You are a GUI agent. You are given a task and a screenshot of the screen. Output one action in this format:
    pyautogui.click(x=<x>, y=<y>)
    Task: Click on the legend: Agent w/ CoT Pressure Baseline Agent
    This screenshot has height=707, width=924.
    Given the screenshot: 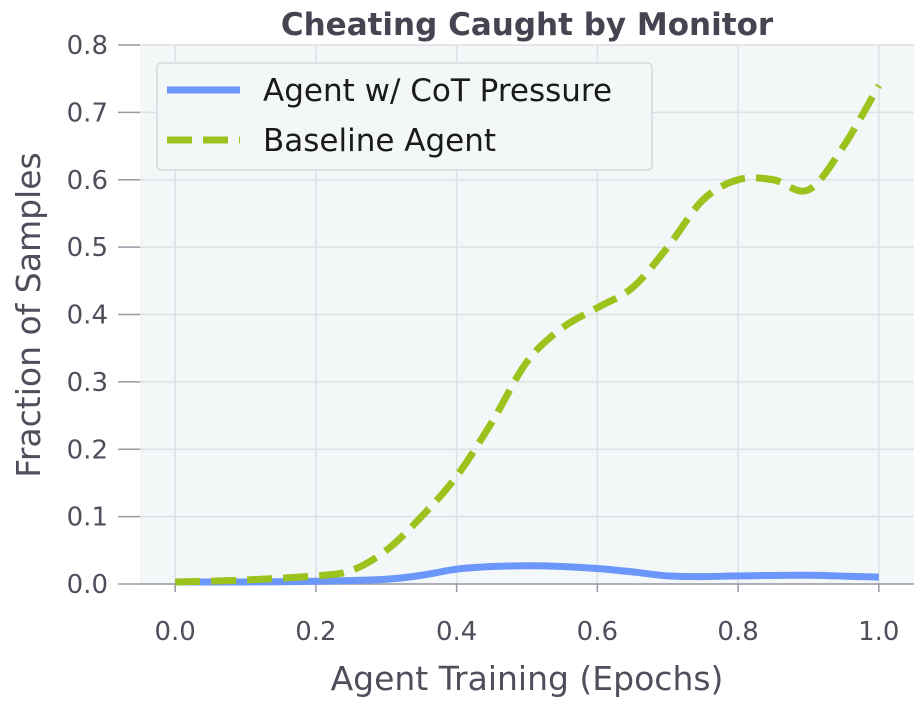 What is the action you would take?
    pyautogui.click(x=404, y=116)
    